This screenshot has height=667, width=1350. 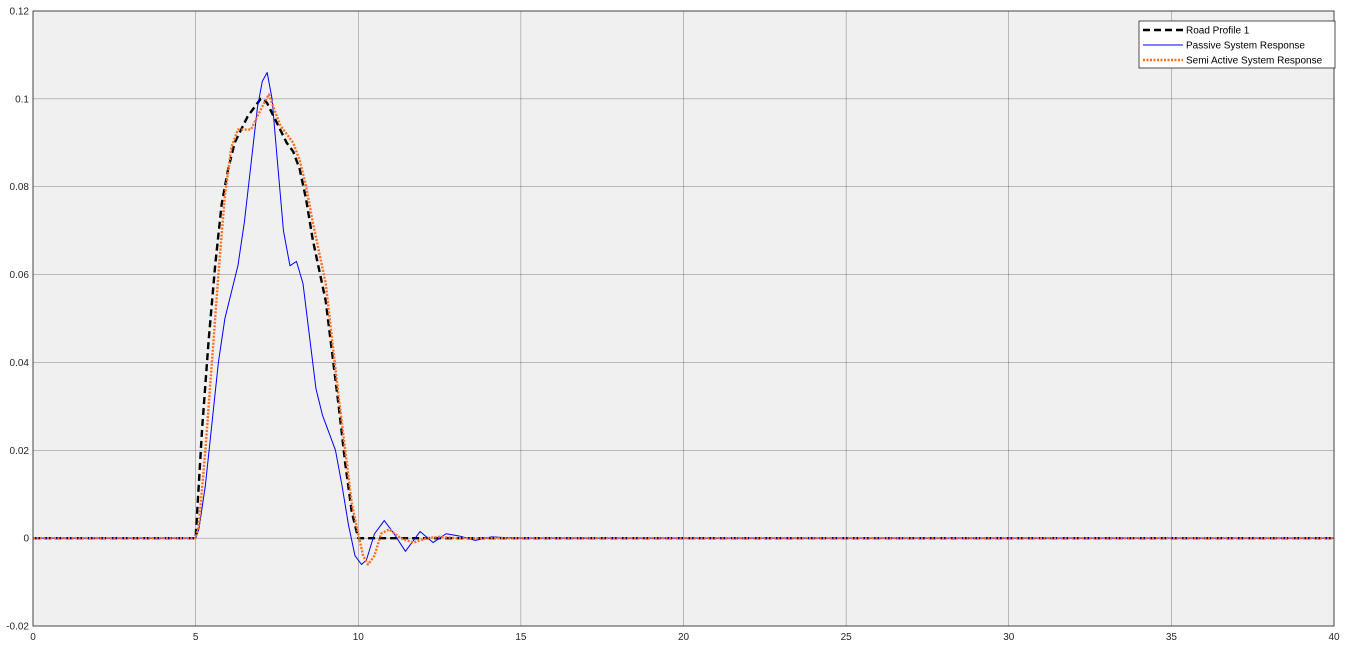 What do you see at coordinates (1009, 637) in the screenshot?
I see `x-tick-label: 30` at bounding box center [1009, 637].